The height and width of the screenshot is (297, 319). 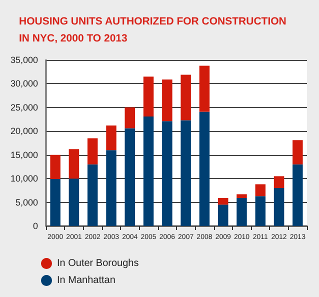 What do you see at coordinates (24, 60) in the screenshot?
I see `y-tick-label: 35,000` at bounding box center [24, 60].